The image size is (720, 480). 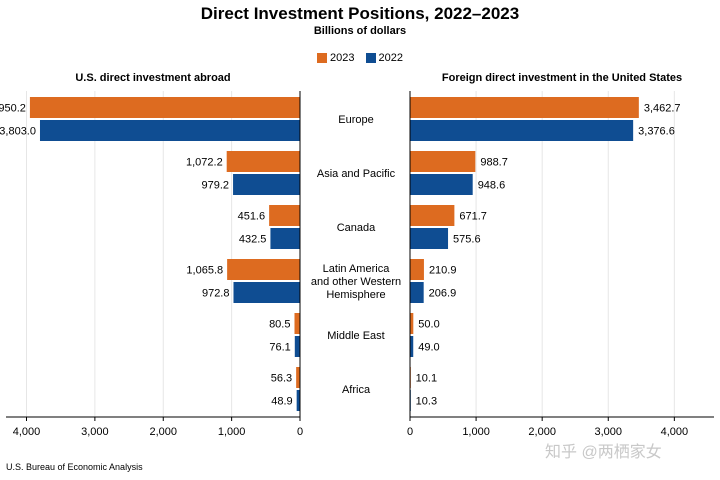 What do you see at coordinates (216, 186) in the screenshot?
I see `left-data-label: 979.2` at bounding box center [216, 186].